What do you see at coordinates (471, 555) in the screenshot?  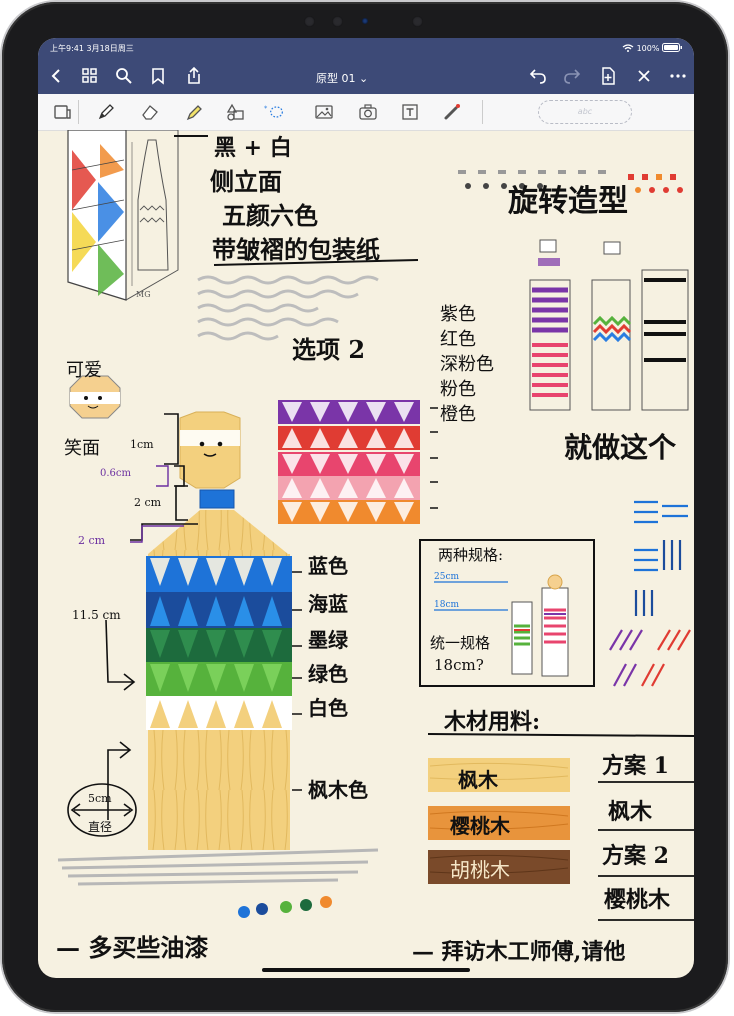 I see `specs-title: 两种规格:` at bounding box center [471, 555].